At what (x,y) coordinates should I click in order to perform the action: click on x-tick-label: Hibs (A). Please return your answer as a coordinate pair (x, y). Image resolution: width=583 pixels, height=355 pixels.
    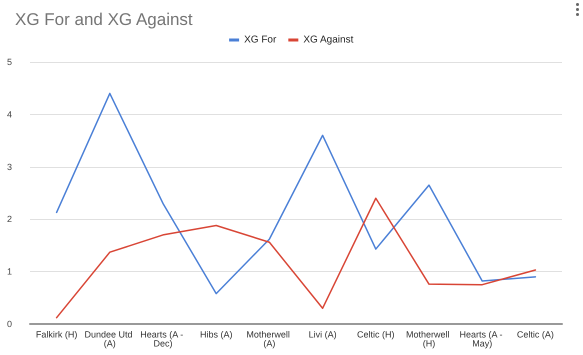
    Looking at the image, I should click on (216, 335).